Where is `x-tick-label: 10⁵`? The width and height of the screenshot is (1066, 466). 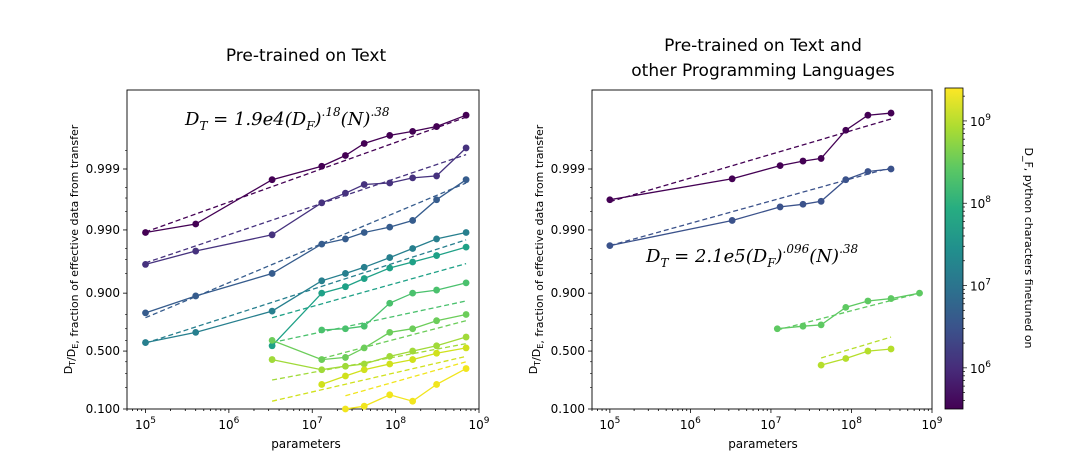 x-tick-label: 10⁵ is located at coordinates (609, 424).